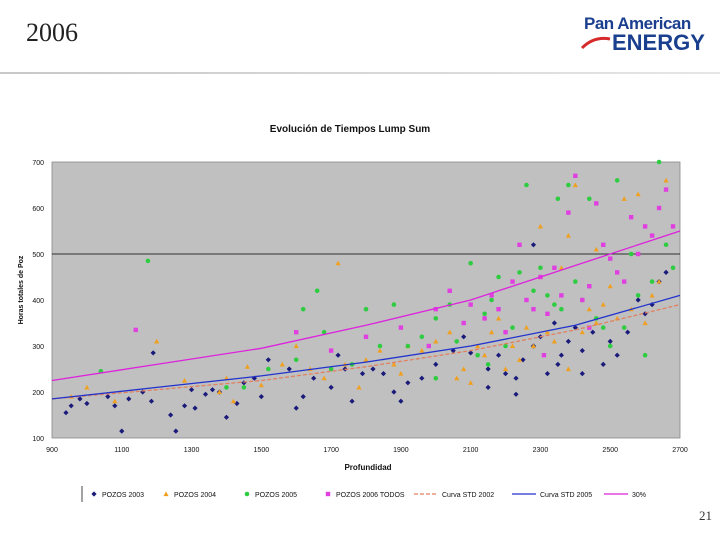  What do you see at coordinates (94, 494) in the screenshot?
I see `legend-marker-pozos-2003` at bounding box center [94, 494].